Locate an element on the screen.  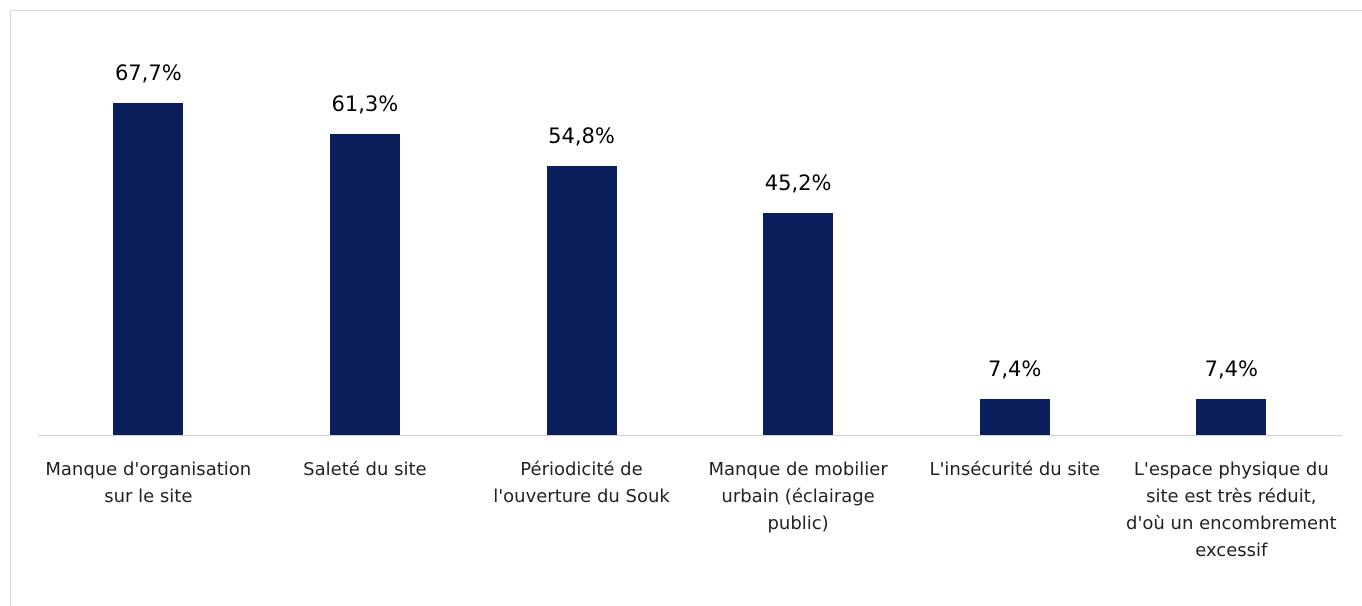
baseline is located at coordinates (690, 435).